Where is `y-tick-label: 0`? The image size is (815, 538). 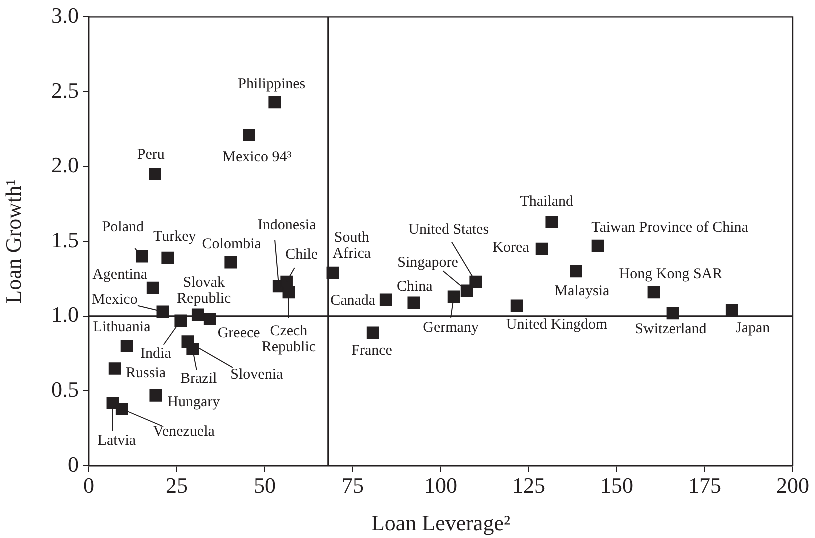 y-tick-label: 0 is located at coordinates (73, 464).